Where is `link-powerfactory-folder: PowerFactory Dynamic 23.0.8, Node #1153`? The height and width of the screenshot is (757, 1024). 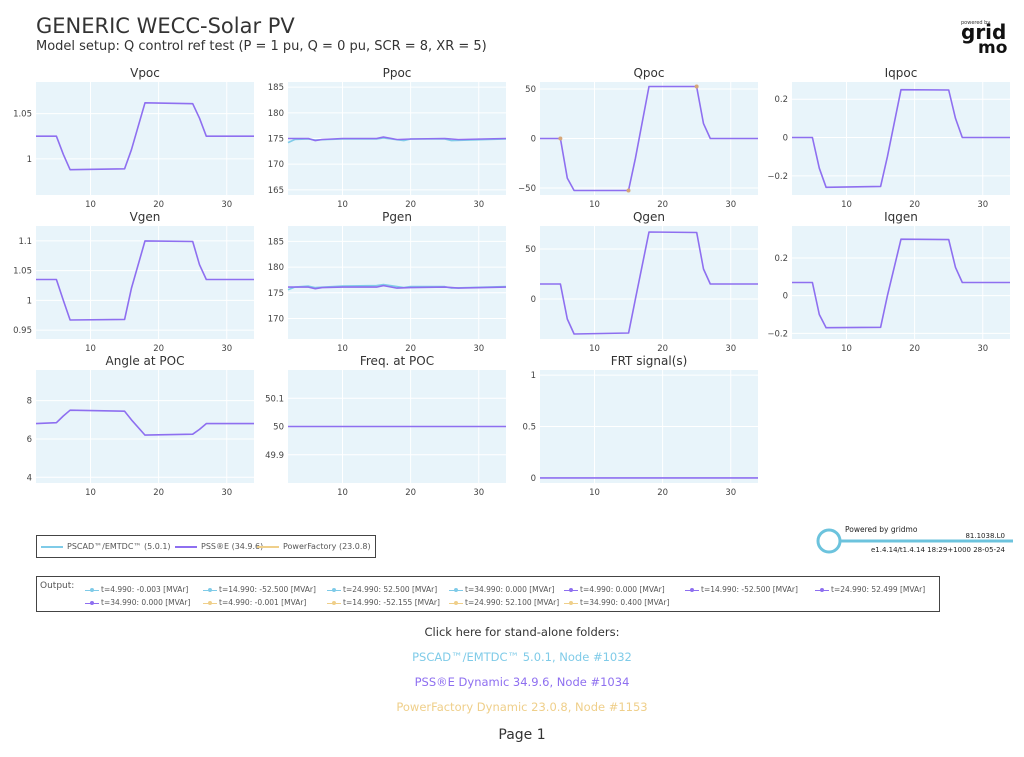
link-powerfactory-folder: PowerFactory Dynamic 23.0.8, Node #1153 is located at coordinates (522, 707).